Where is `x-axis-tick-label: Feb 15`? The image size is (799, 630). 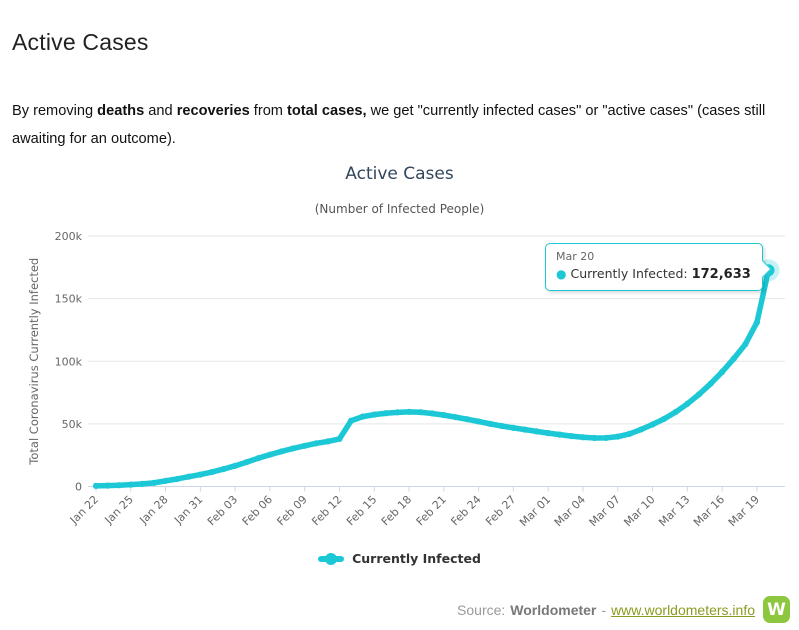 x-axis-tick-label: Feb 15 is located at coordinates (361, 510).